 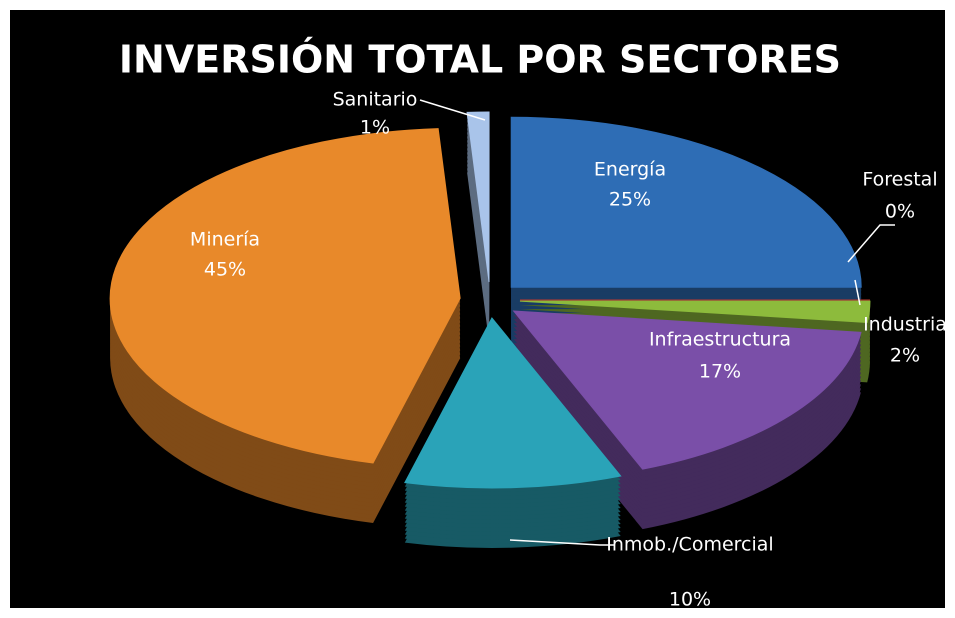 I want to click on category-label: Inmob./Comercial, so click(x=689, y=545).